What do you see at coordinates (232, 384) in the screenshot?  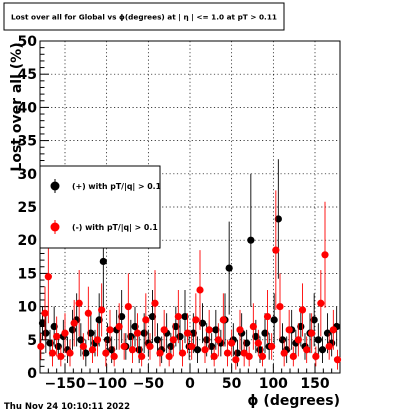 I see `x-tick-label: 50` at bounding box center [232, 384].